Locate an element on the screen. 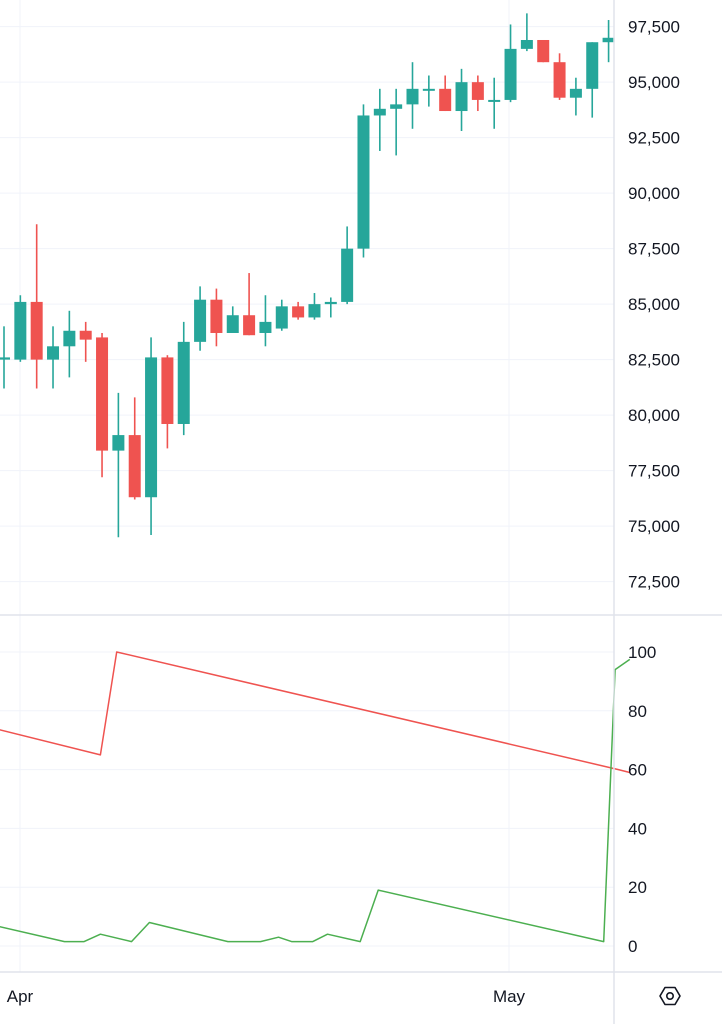 Image resolution: width=722 pixels, height=1024 pixels. chart-settings-button is located at coordinates (670, 996).